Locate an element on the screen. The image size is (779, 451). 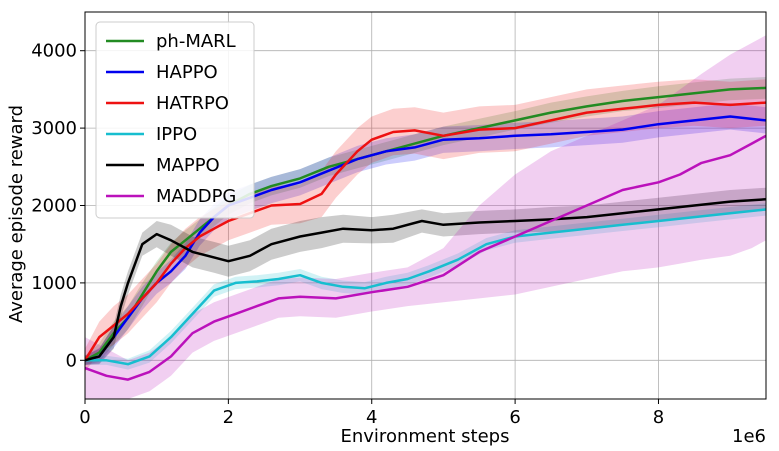
legend-label-hatrpo: HATRPO is located at coordinates (192, 103).